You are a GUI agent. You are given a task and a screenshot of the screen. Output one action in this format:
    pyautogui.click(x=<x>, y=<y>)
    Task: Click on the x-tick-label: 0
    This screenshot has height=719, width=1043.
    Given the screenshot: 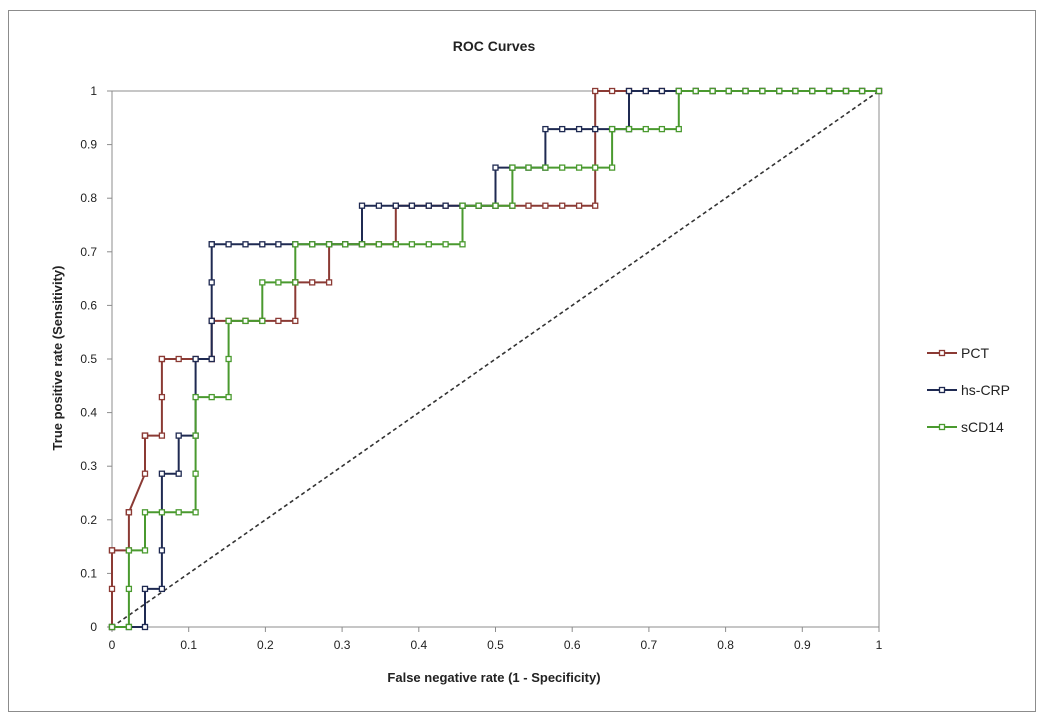 What is the action you would take?
    pyautogui.click(x=112, y=645)
    